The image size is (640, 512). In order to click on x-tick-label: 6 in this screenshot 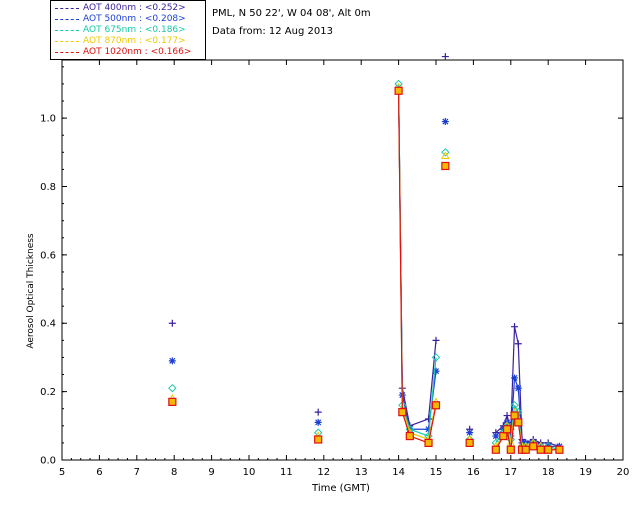, I will do `click(99, 472)`.